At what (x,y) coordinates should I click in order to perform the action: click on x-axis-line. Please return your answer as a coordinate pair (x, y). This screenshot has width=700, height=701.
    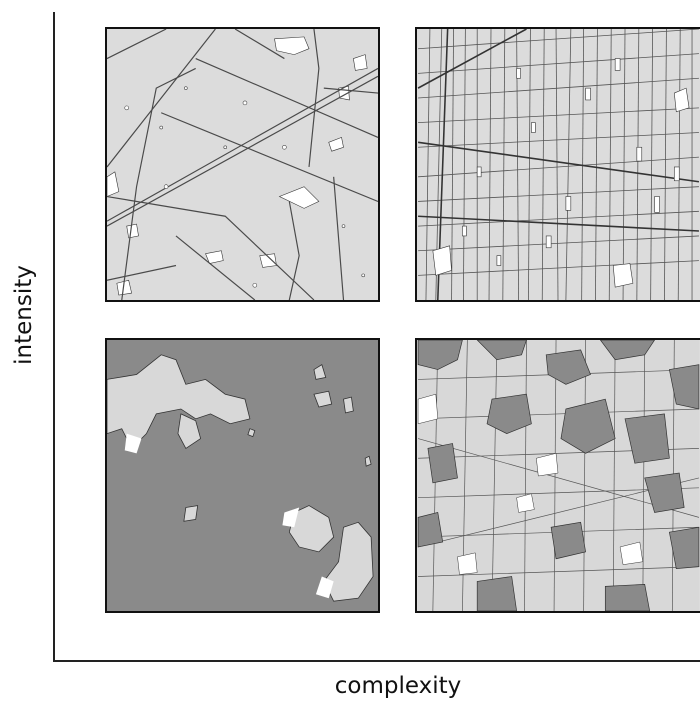
    Looking at the image, I should click on (376, 661).